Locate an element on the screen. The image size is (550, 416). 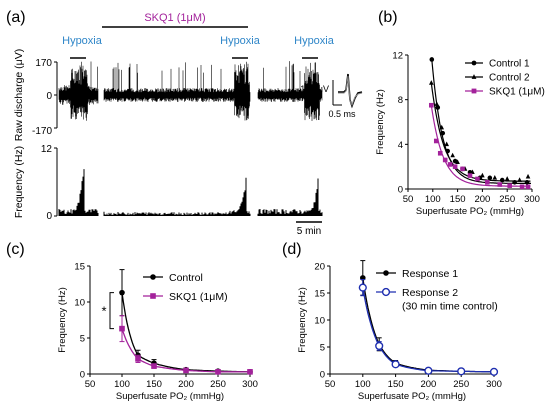
panel-a-label: (a) is located at coordinates (16, 17).